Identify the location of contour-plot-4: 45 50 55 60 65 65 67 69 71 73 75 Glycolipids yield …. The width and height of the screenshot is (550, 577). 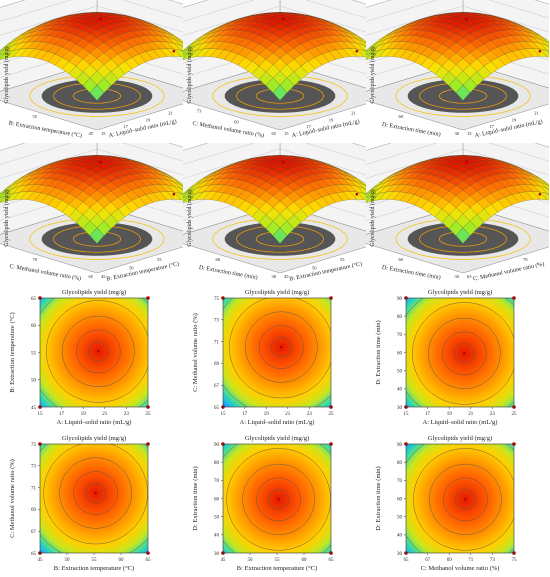
(80, 503).